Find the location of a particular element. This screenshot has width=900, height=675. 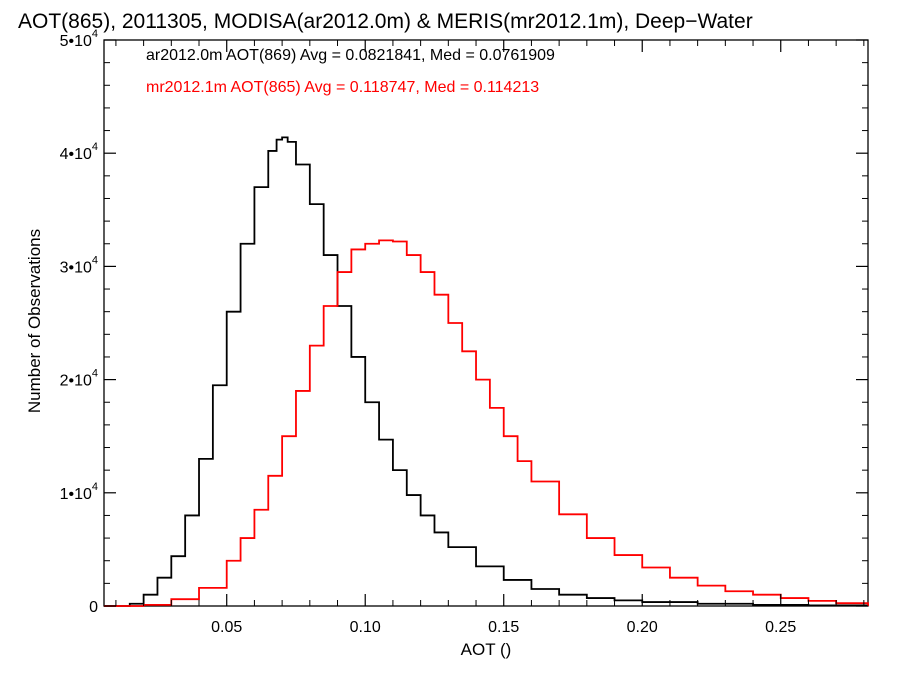

y-tick-label: 4•104 is located at coordinates (79, 152).